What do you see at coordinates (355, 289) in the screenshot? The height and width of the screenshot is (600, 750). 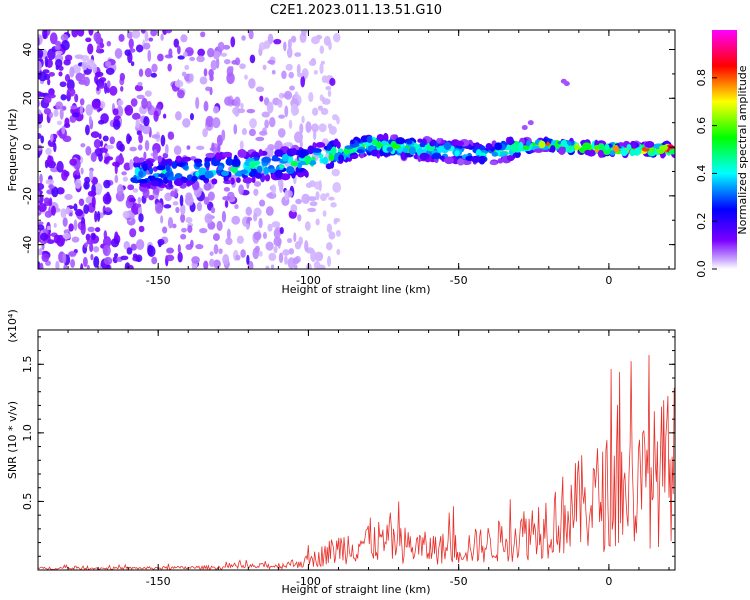 I see `spectrogram-x-label: Height of straight line (km)` at bounding box center [355, 289].